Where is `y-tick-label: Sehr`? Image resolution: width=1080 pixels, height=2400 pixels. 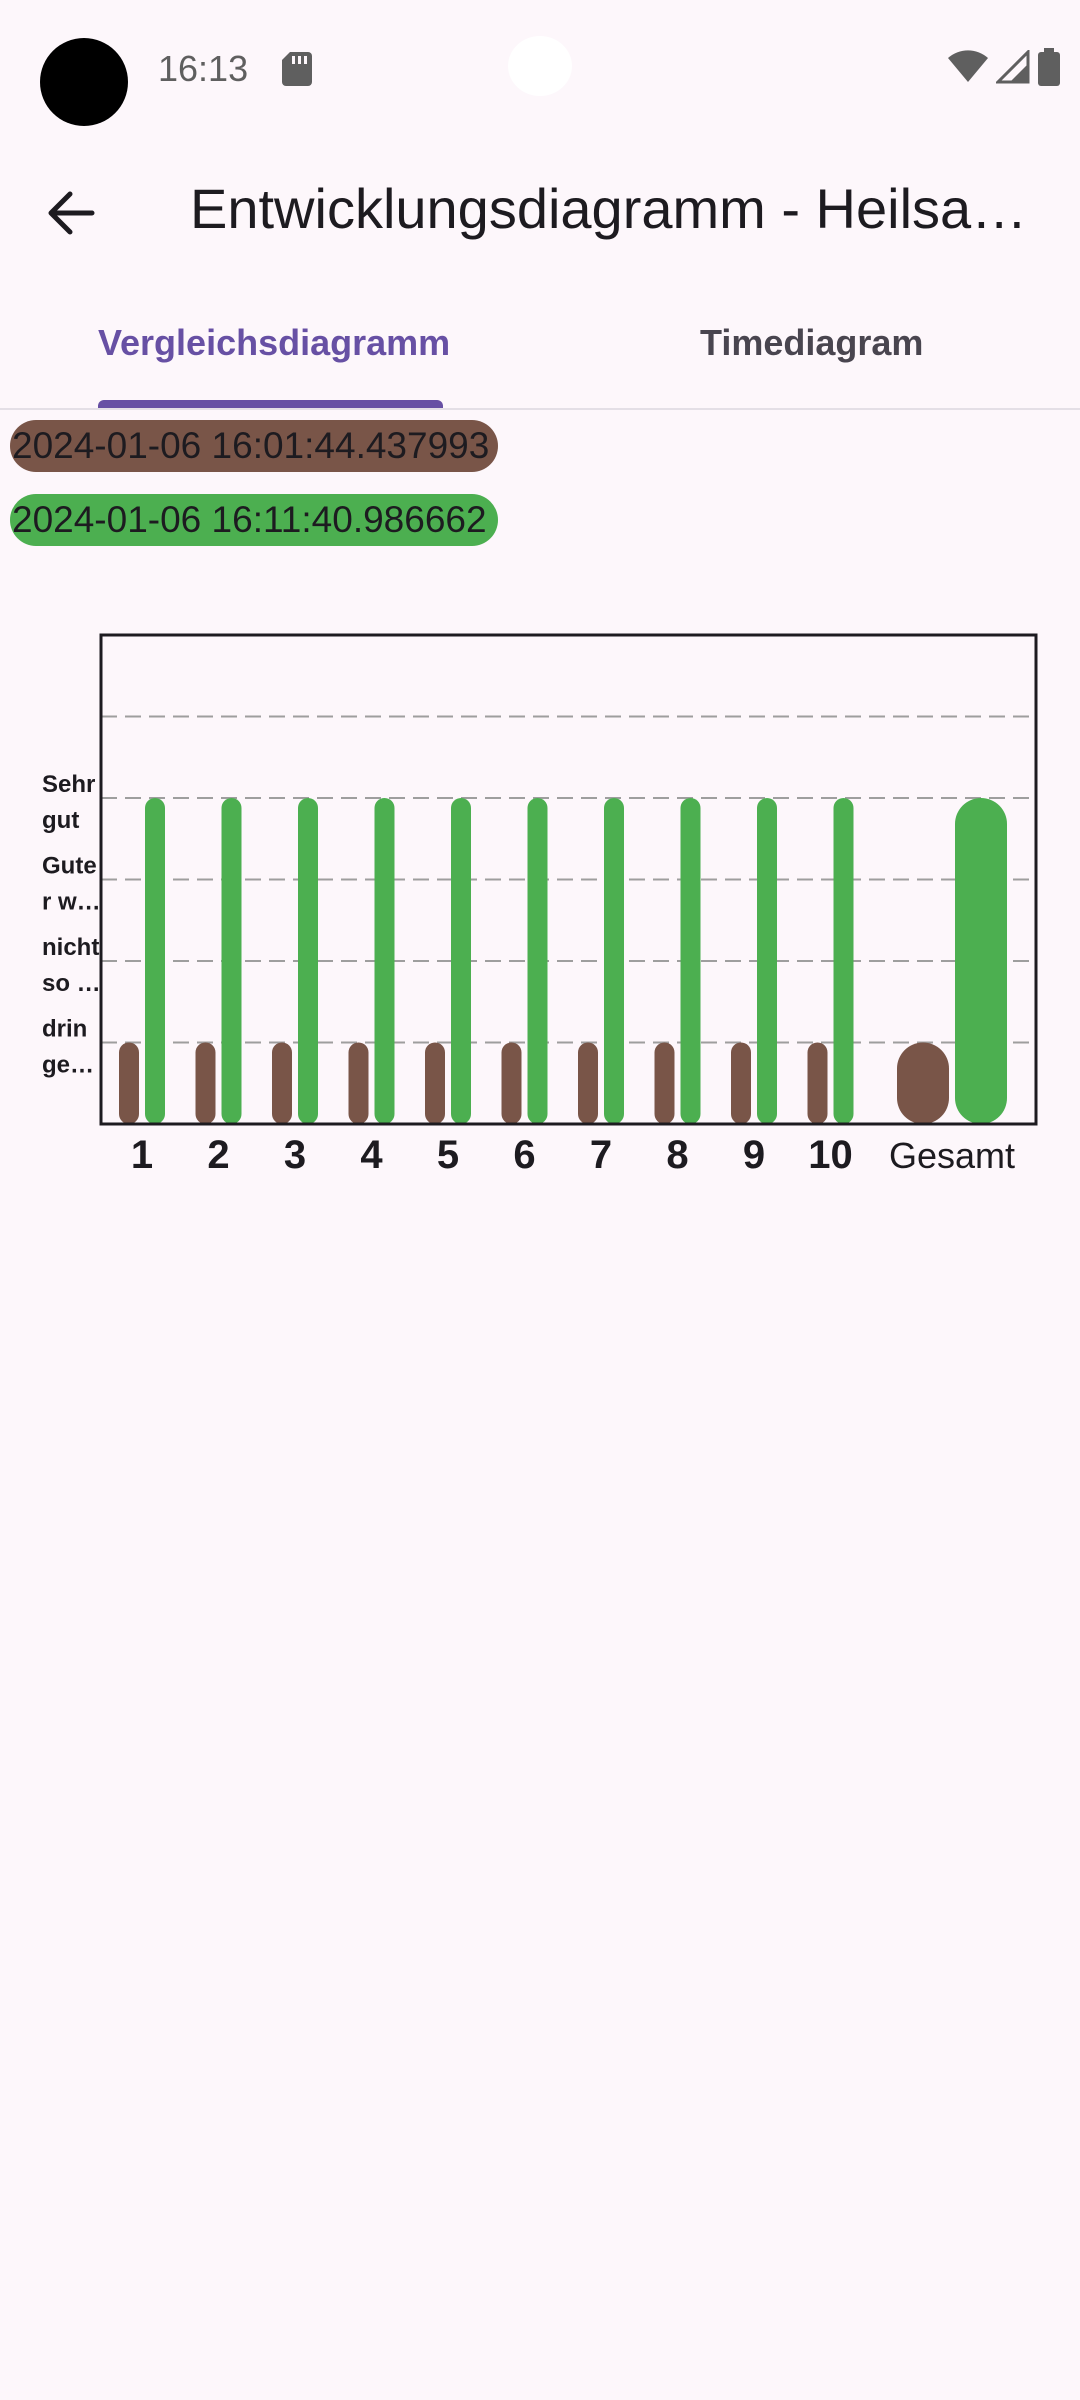 y-tick-label: Sehr is located at coordinates (68, 784).